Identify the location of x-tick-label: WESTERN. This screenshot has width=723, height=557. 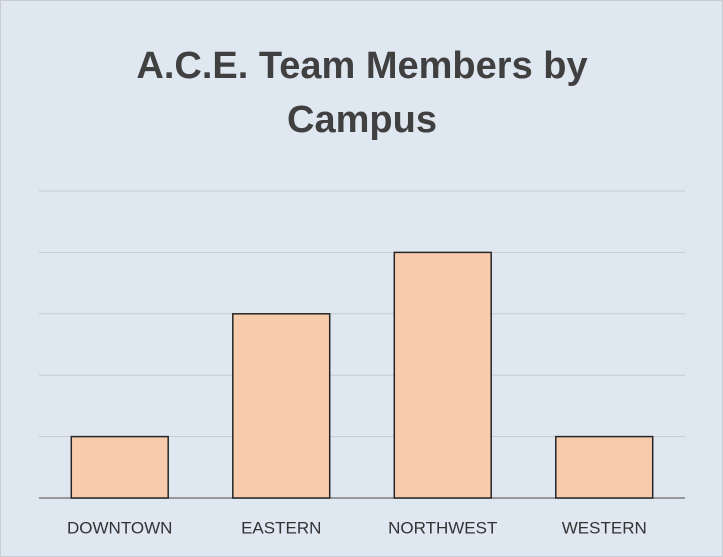
(604, 527).